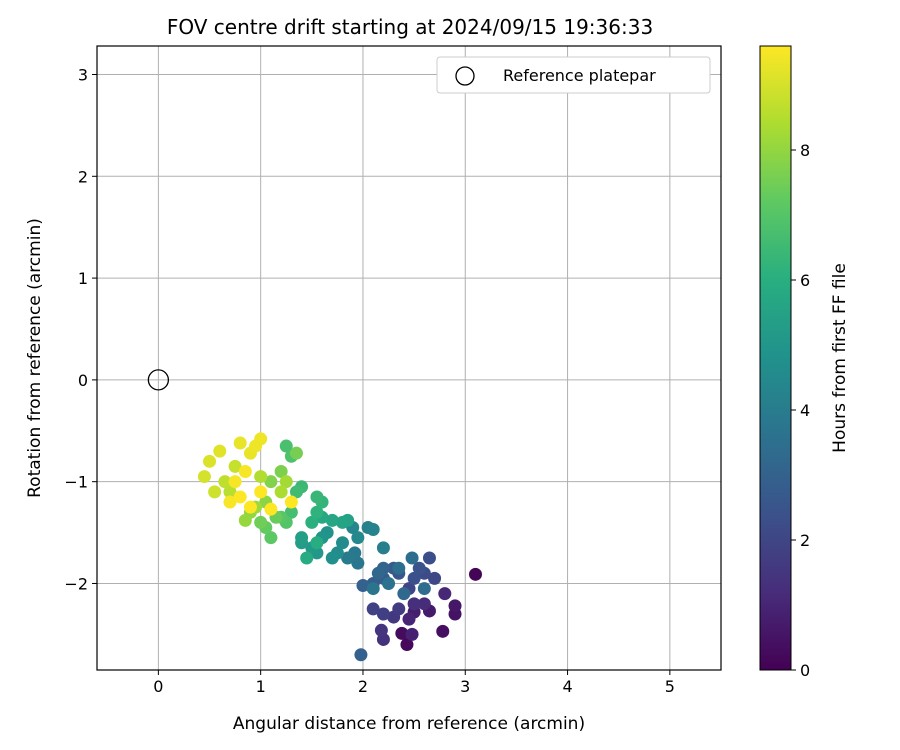 The height and width of the screenshot is (750, 900). What do you see at coordinates (83, 176) in the screenshot?
I see `y-tick-label: 2` at bounding box center [83, 176].